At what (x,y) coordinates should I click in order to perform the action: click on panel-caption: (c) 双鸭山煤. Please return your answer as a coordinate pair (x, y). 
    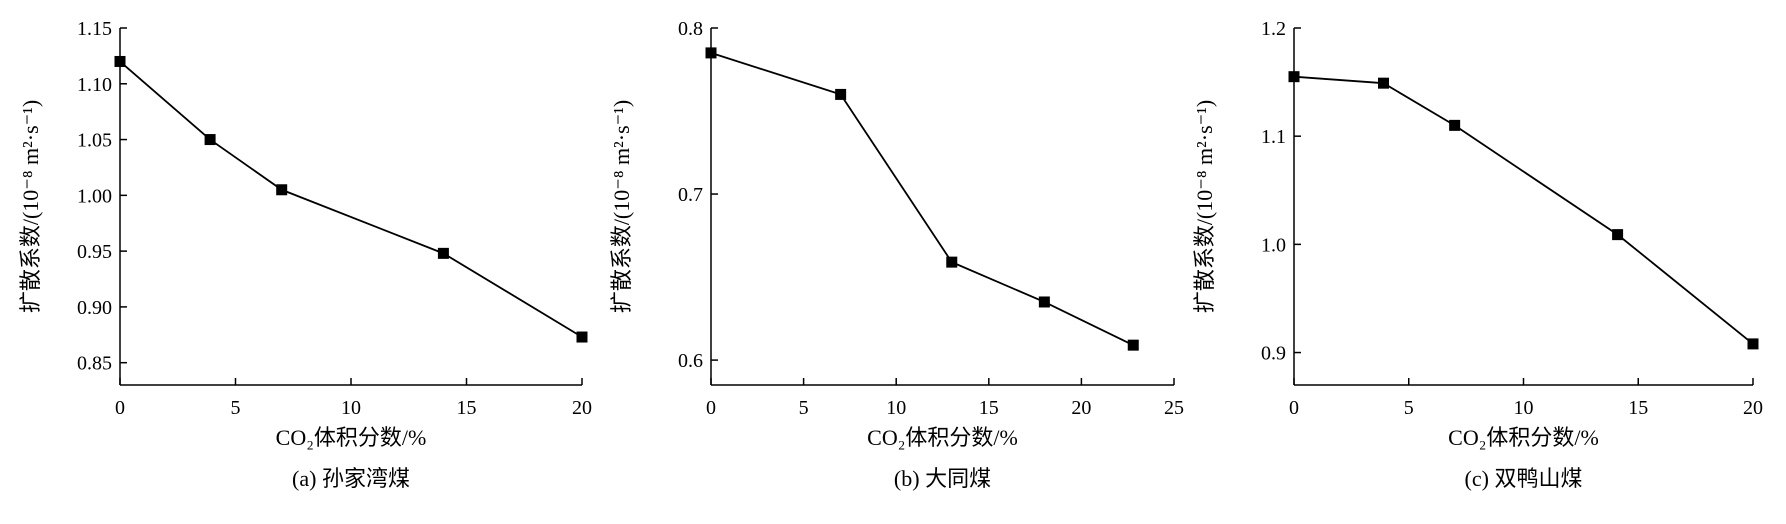
    Looking at the image, I should click on (1524, 478).